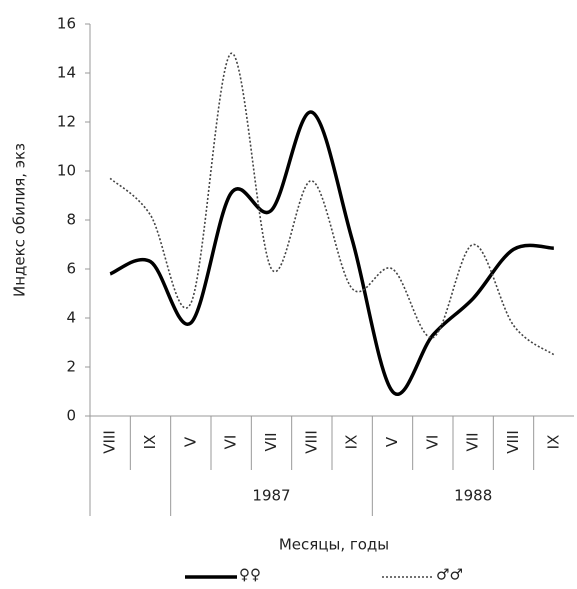 This screenshot has width=577, height=589. Describe the element at coordinates (271, 496) in the screenshot. I see `group-label: 1987` at that location.